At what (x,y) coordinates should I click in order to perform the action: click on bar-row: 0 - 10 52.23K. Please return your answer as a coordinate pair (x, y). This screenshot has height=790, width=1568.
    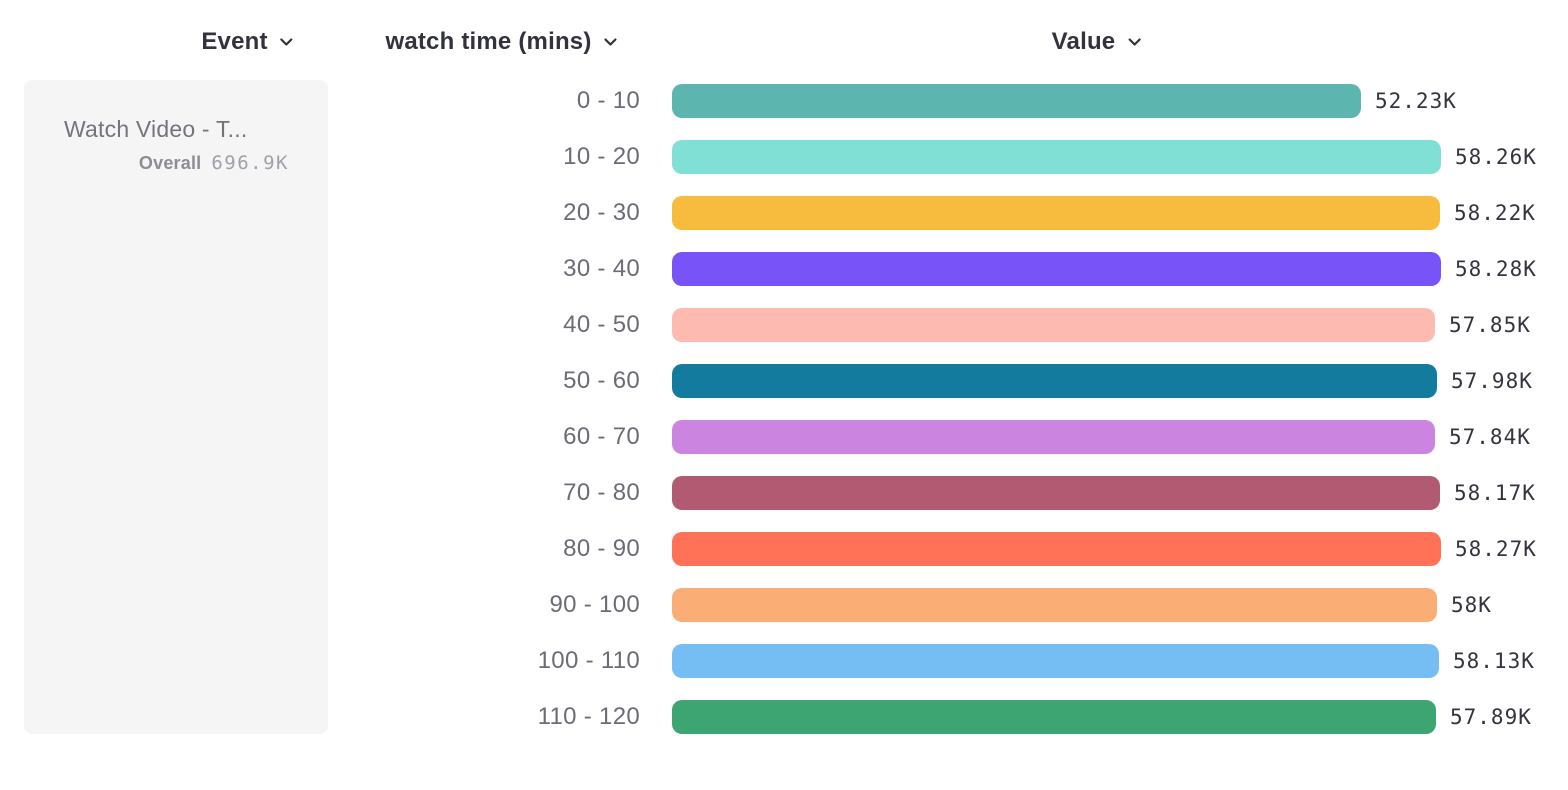
    Looking at the image, I should click on (784, 101).